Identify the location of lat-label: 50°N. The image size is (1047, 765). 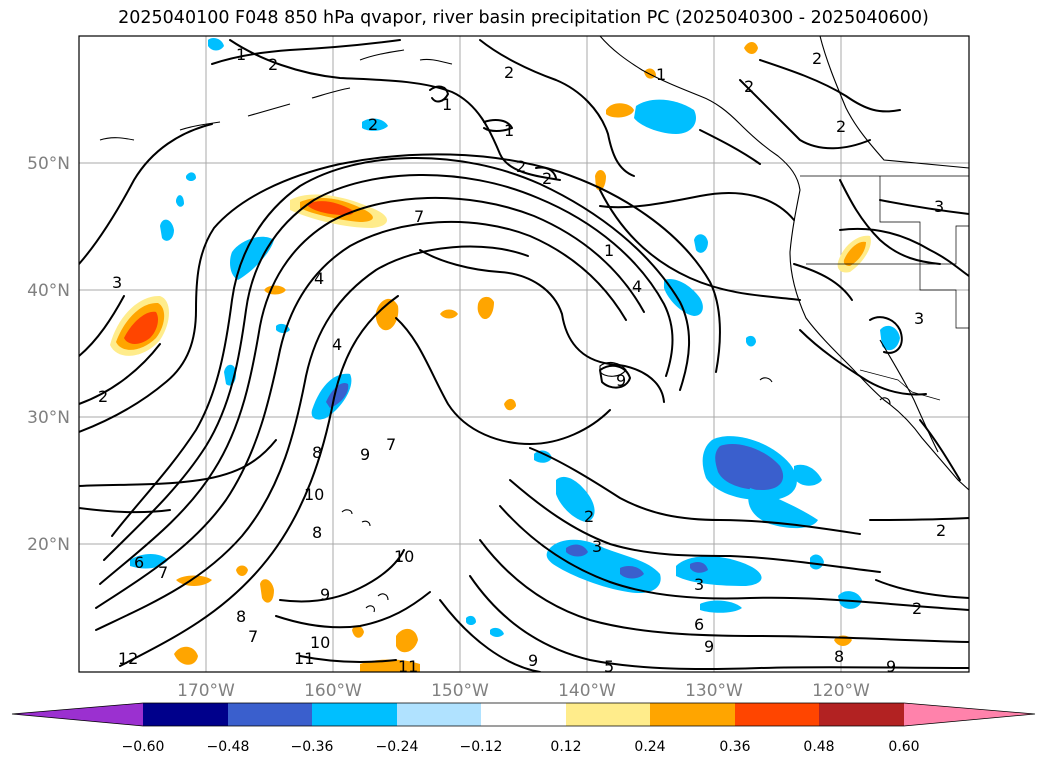
(48, 164).